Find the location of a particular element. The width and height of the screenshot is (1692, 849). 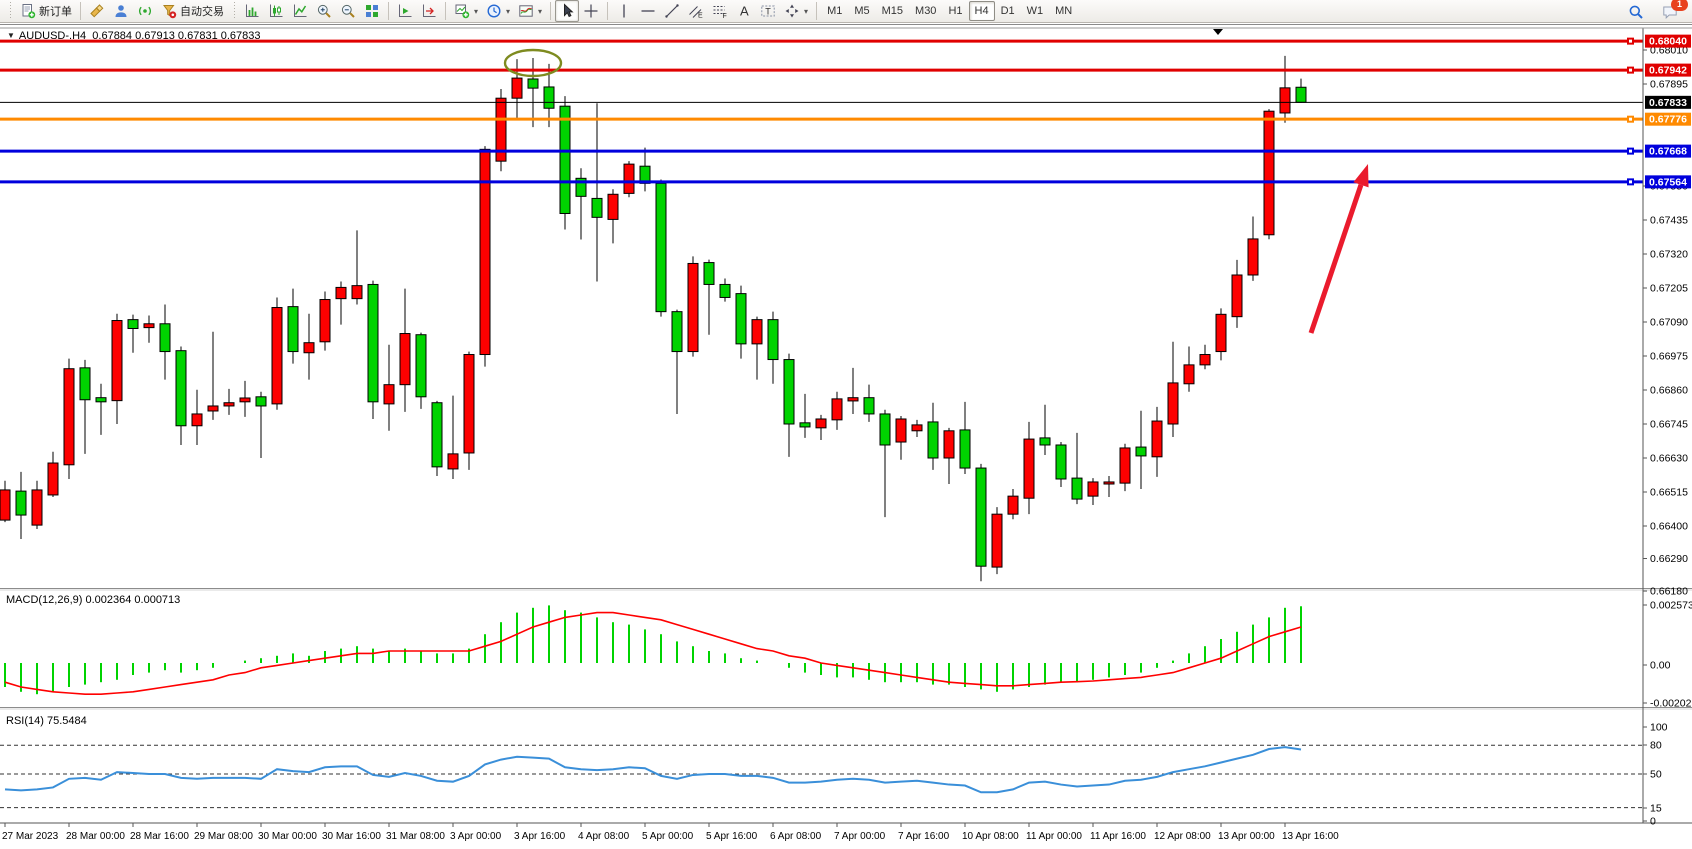

toolbar-separator is located at coordinates (817, 11).